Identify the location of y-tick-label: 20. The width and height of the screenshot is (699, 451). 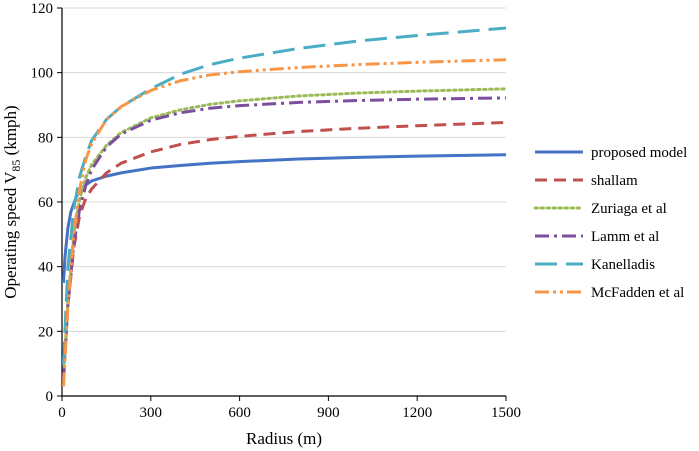
(45, 332).